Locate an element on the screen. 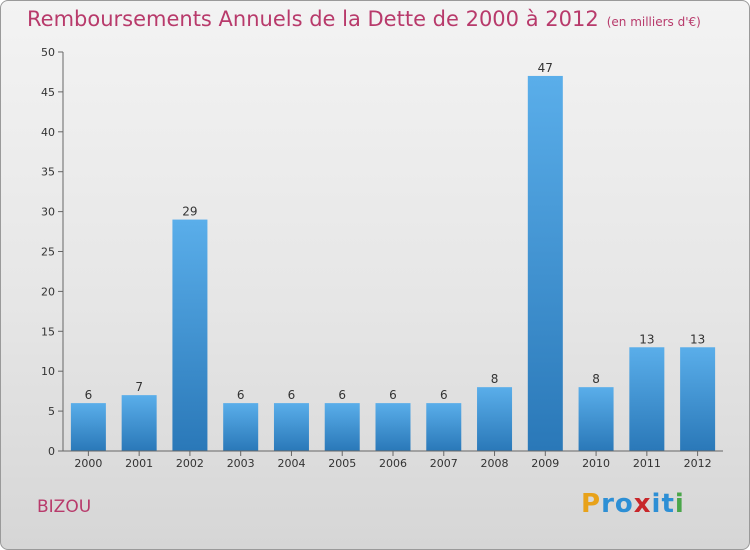  bar-2001 is located at coordinates (139, 423).